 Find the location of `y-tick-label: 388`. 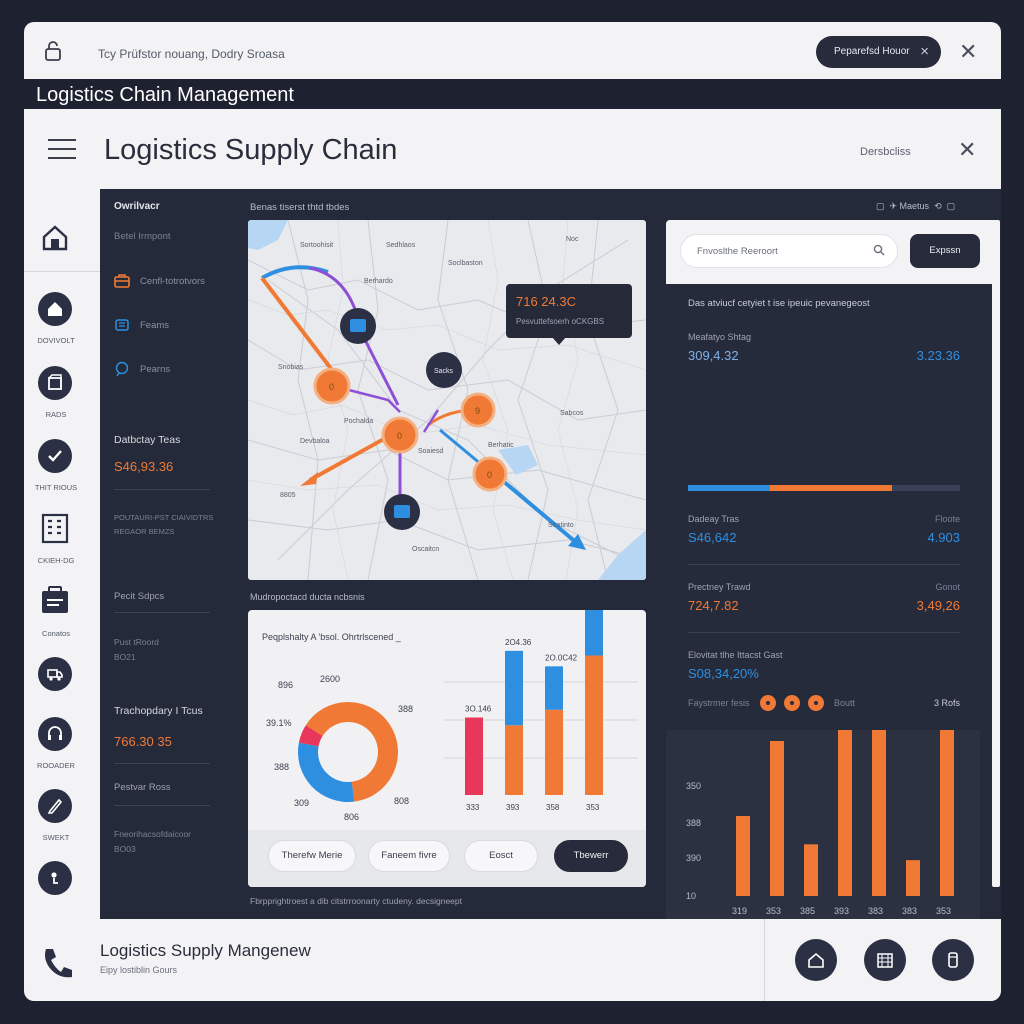

y-tick-label: 388 is located at coordinates (693, 823).